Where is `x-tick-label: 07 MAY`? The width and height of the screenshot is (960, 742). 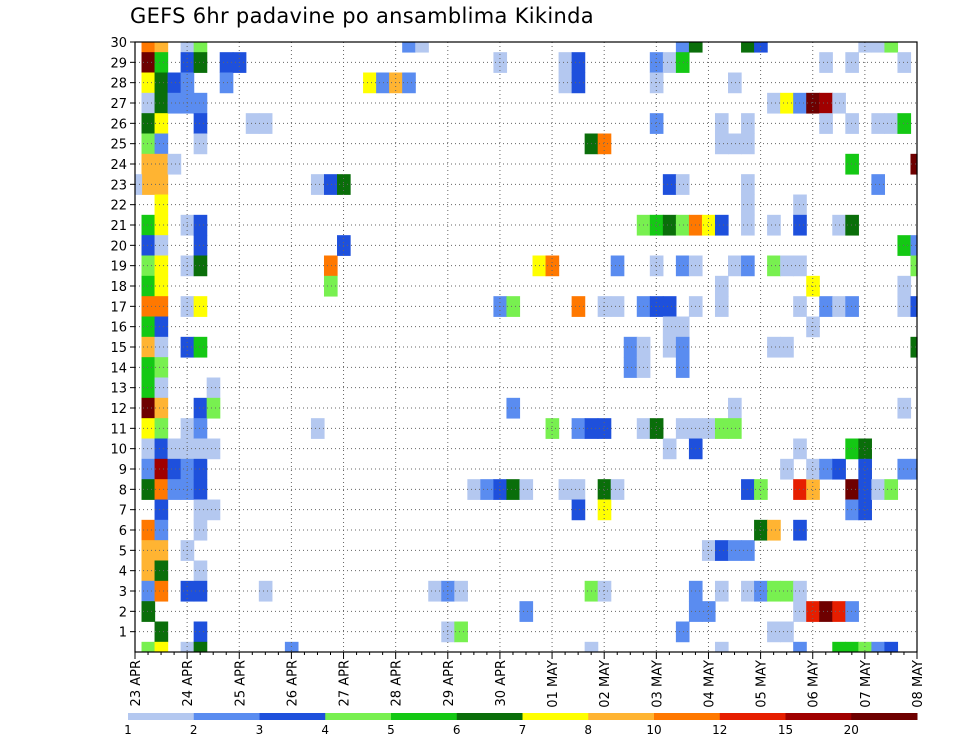
x-tick-label: 07 MAY is located at coordinates (866, 684).